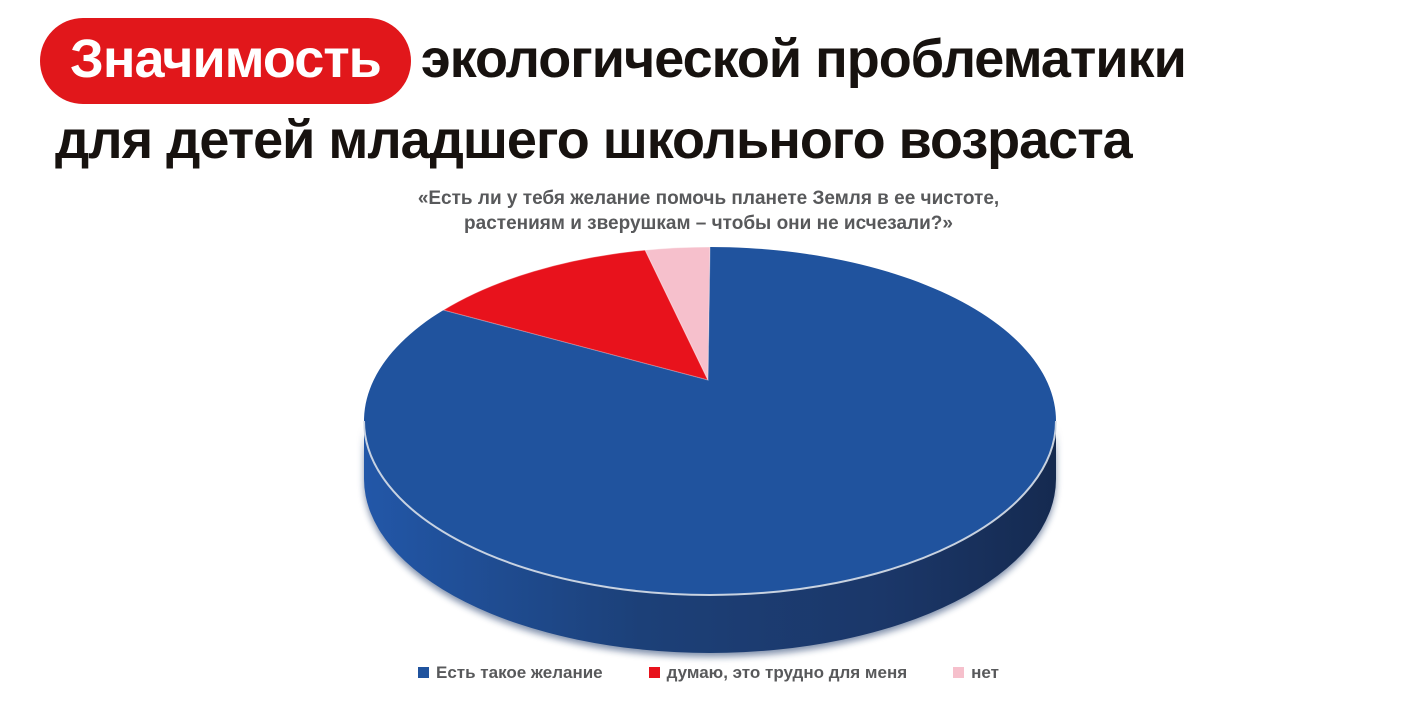 The image size is (1417, 703). I want to click on legend-label-1: думаю, это трудно для меня, so click(787, 672).